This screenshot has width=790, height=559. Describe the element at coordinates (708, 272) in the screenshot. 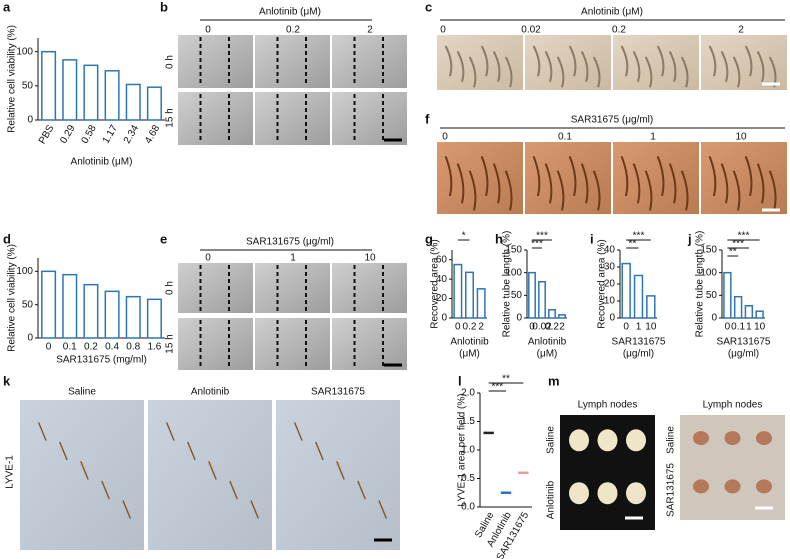

I see `y-tick-label: 100` at that location.